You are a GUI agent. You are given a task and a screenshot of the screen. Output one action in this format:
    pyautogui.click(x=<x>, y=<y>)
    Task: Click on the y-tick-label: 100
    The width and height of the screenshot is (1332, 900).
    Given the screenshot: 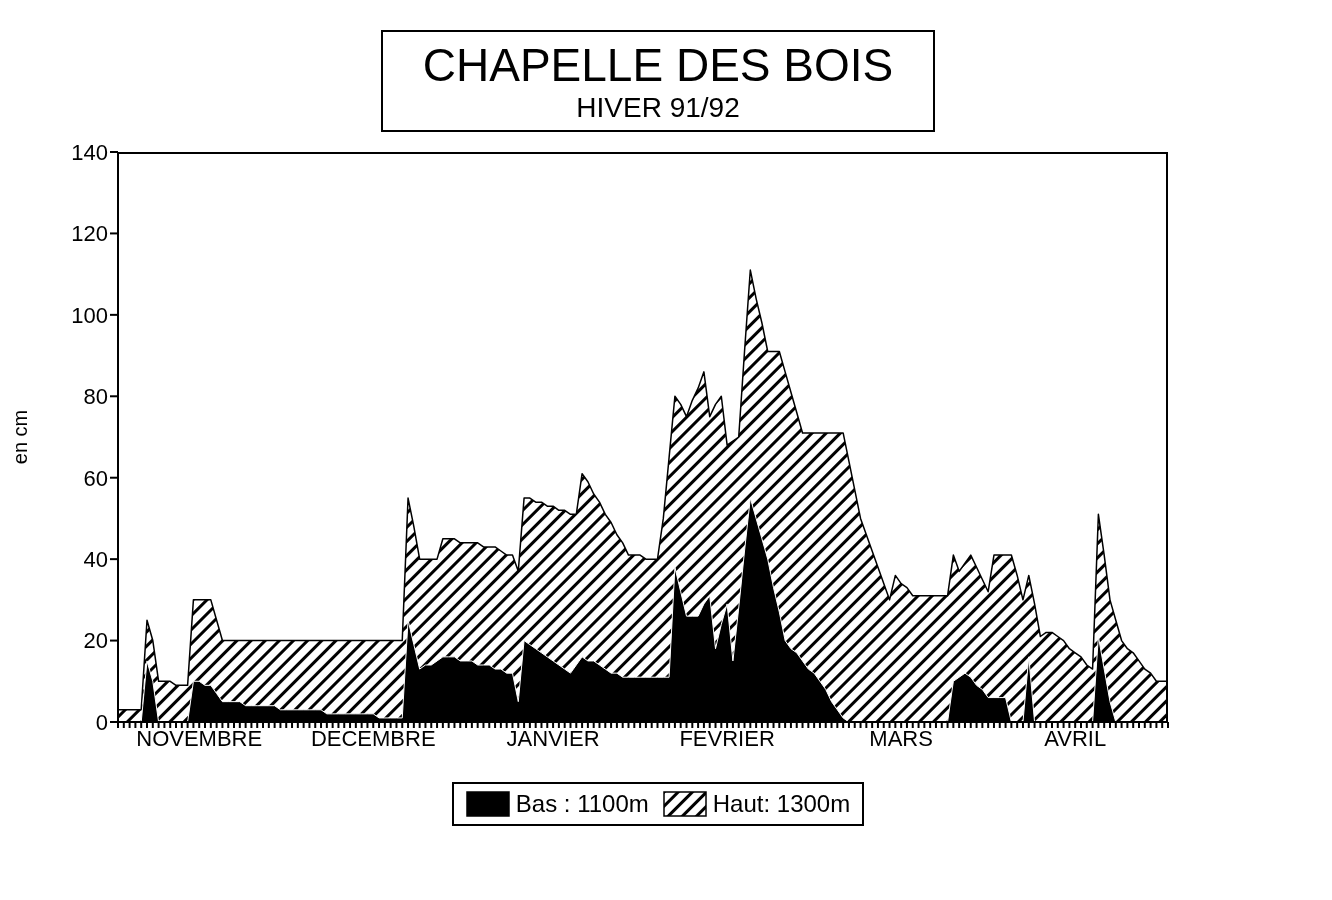 What is the action you would take?
    pyautogui.click(x=89, y=315)
    